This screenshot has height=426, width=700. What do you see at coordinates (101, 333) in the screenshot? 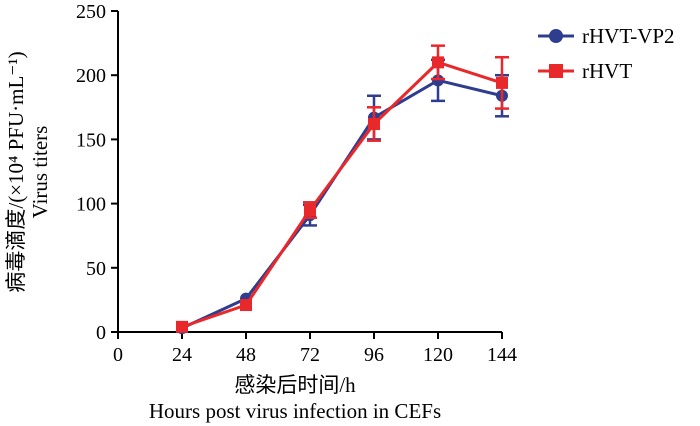
I see `y-tick-label: 0` at bounding box center [101, 333].